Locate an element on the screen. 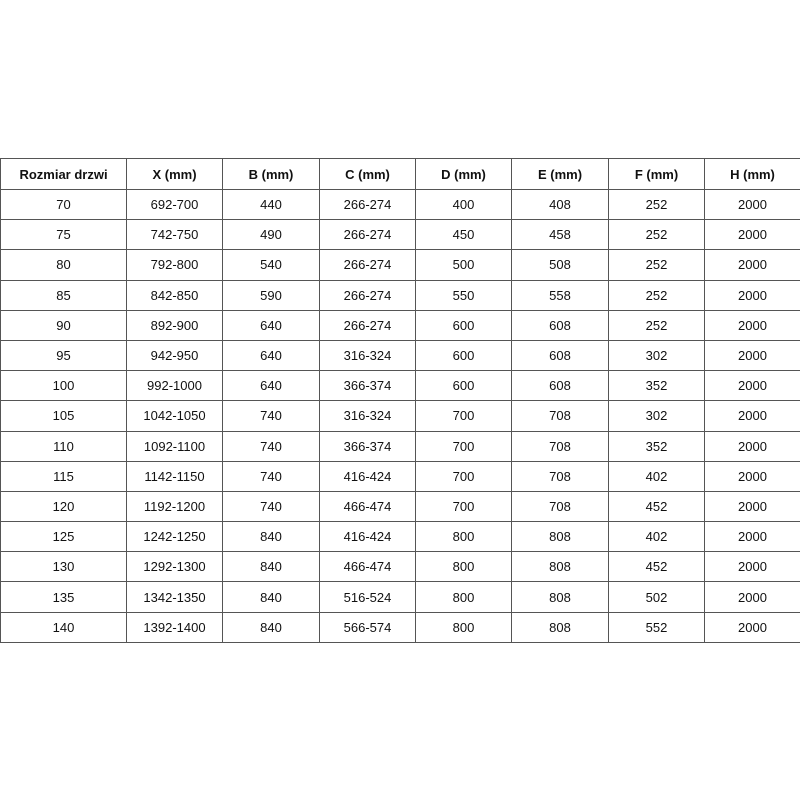 The image size is (800, 800). table-row: 100 992-1000 640 366-374 600 608 352 2000 is located at coordinates (400, 386).